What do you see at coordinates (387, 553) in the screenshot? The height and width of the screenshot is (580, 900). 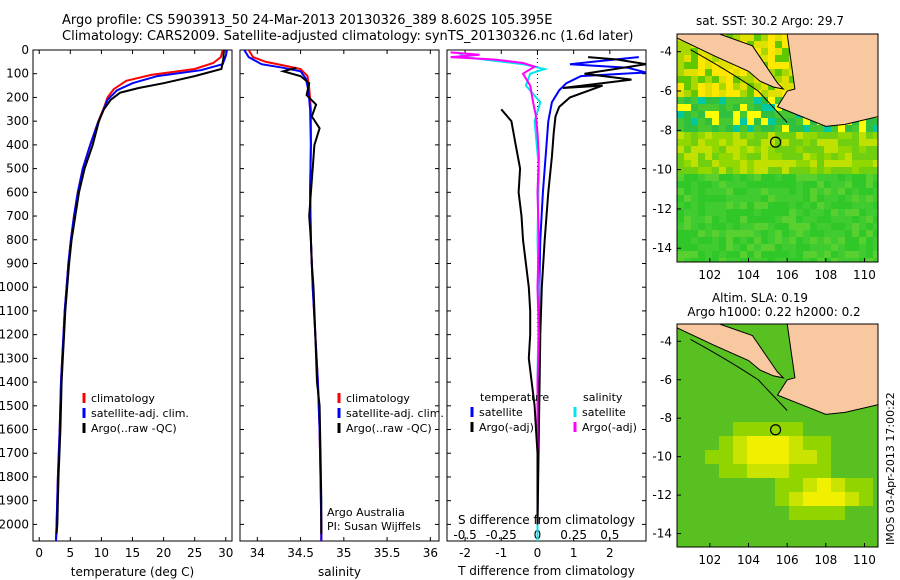 I see `x-tick-label: 35.5` at bounding box center [387, 553].